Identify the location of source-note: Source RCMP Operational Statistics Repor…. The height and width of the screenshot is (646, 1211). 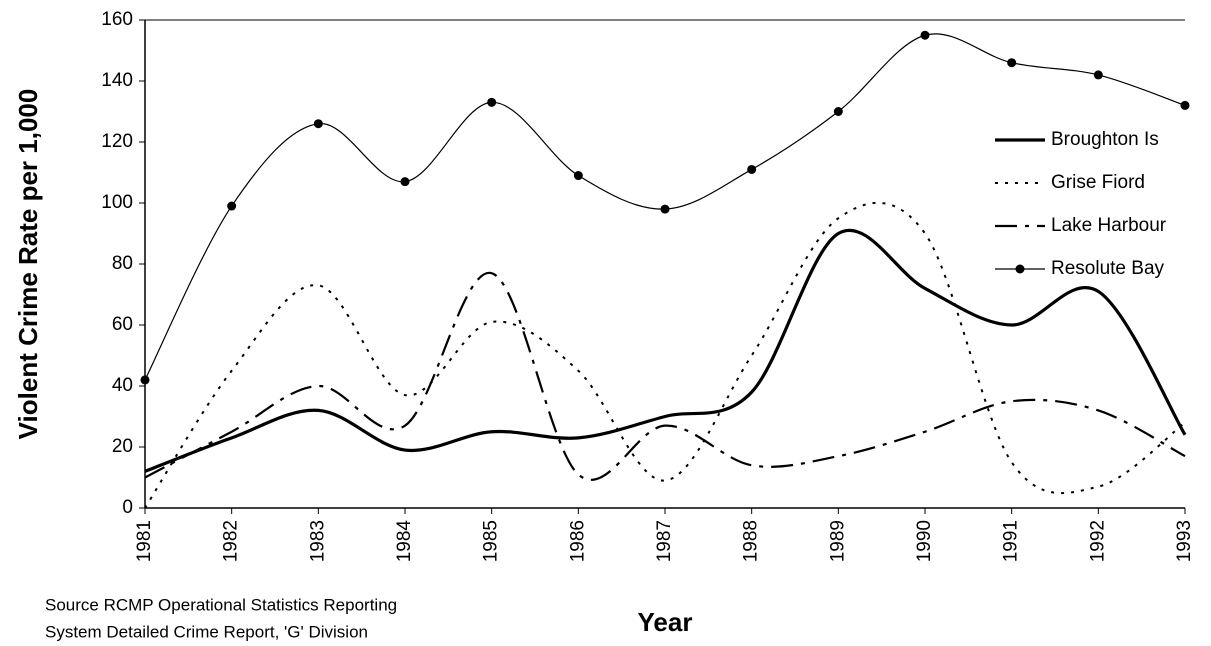
(221, 604).